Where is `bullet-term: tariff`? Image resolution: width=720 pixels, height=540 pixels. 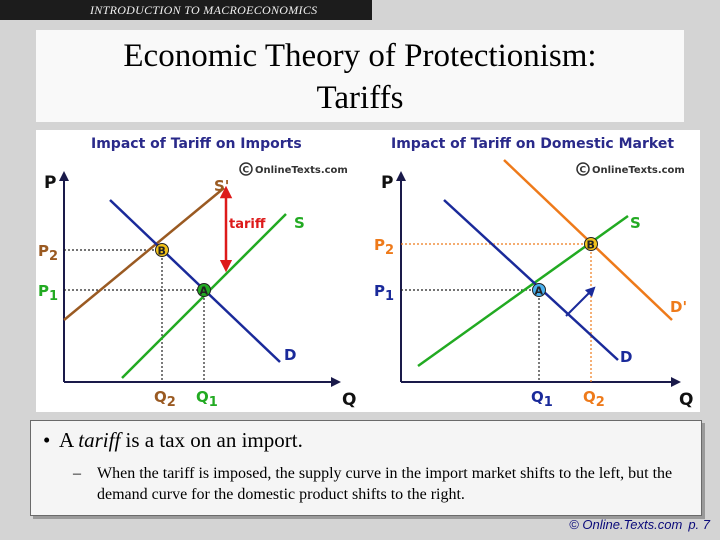 bullet-term: tariff is located at coordinates (99, 440).